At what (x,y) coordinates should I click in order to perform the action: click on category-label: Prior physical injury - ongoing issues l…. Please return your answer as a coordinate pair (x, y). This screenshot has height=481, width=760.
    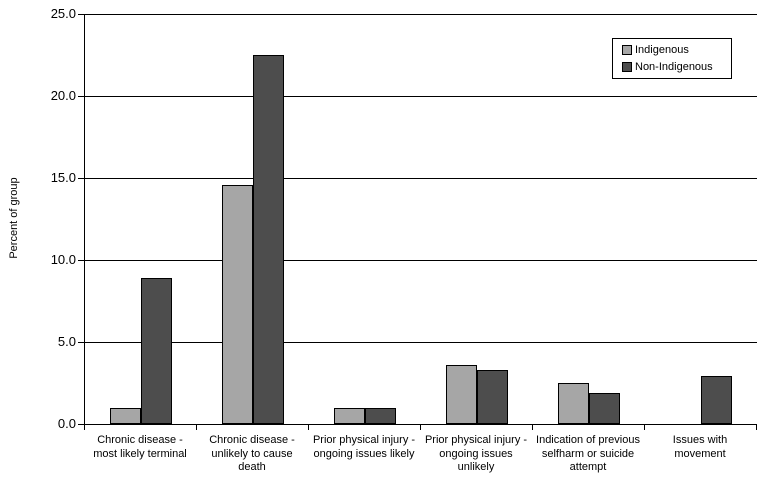
    Looking at the image, I should click on (364, 447).